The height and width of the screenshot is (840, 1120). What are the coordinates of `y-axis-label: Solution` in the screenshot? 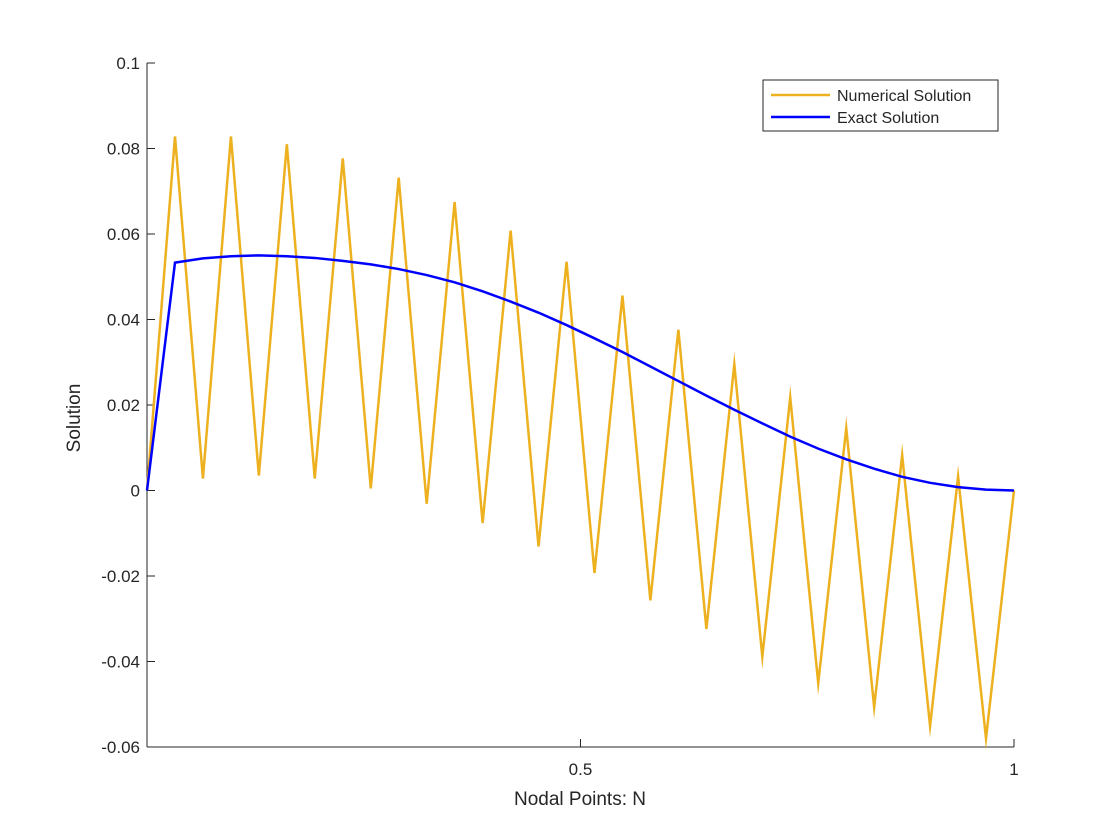 It's located at (74, 418).